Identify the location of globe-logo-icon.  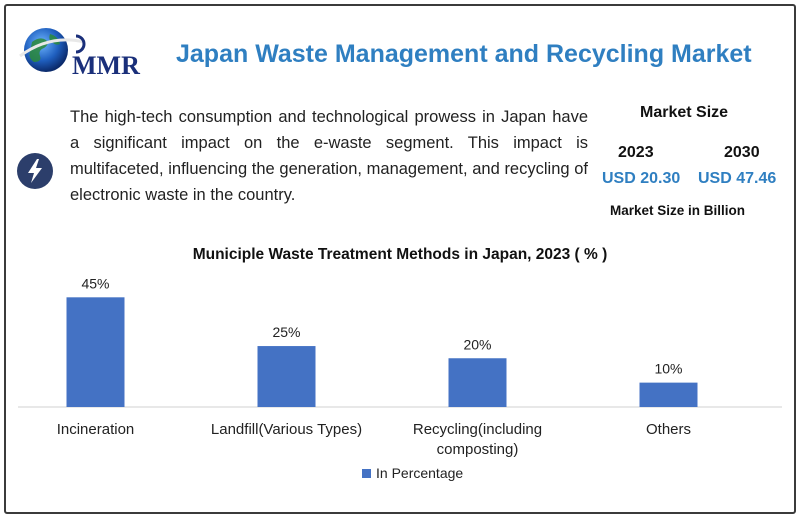
(52, 50).